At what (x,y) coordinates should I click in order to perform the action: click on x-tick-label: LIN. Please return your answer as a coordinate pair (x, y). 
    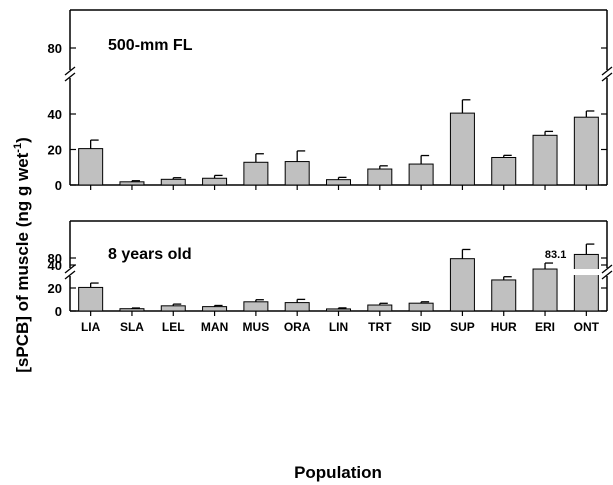
    Looking at the image, I should click on (338, 327).